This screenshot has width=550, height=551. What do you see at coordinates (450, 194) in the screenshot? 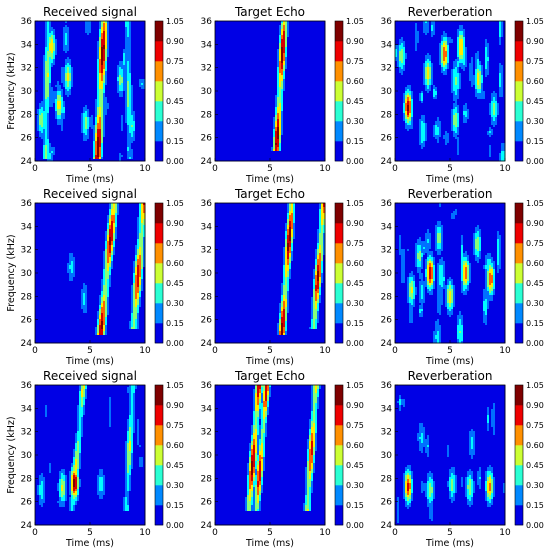
I see `panel-title: Reverberation` at bounding box center [450, 194].